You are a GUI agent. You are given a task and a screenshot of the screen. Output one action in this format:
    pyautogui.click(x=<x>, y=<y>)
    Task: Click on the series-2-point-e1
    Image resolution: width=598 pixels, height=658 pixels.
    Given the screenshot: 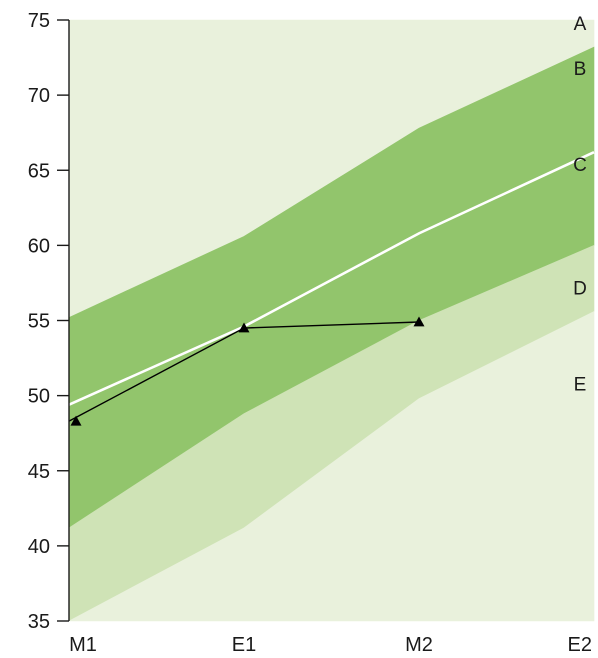 What is the action you would take?
    pyautogui.click(x=244, y=327)
    